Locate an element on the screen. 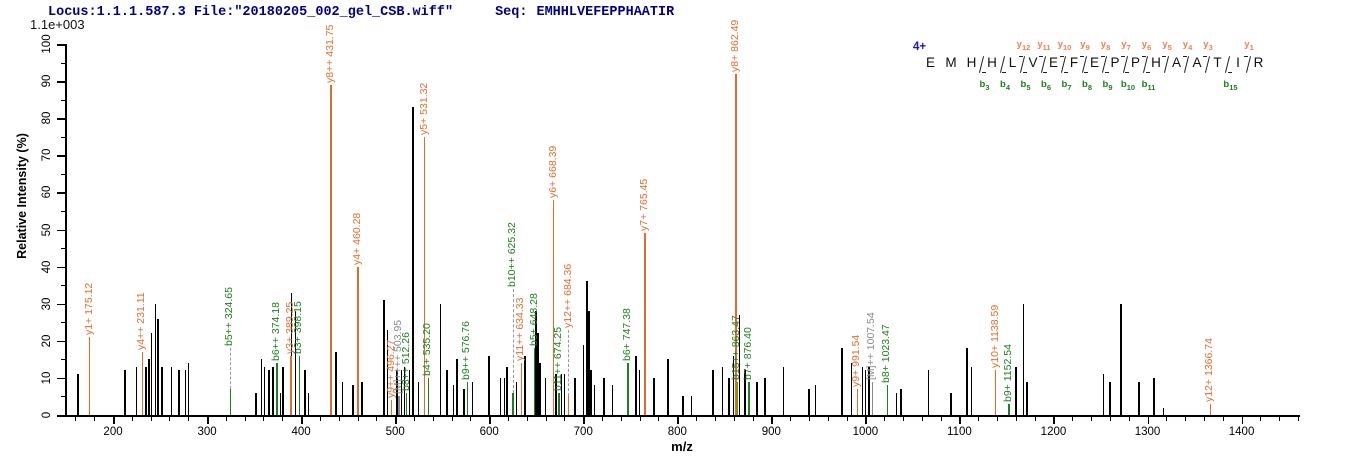 The height and width of the screenshot is (473, 1362). y-tick-label: 40 is located at coordinates (47, 266).